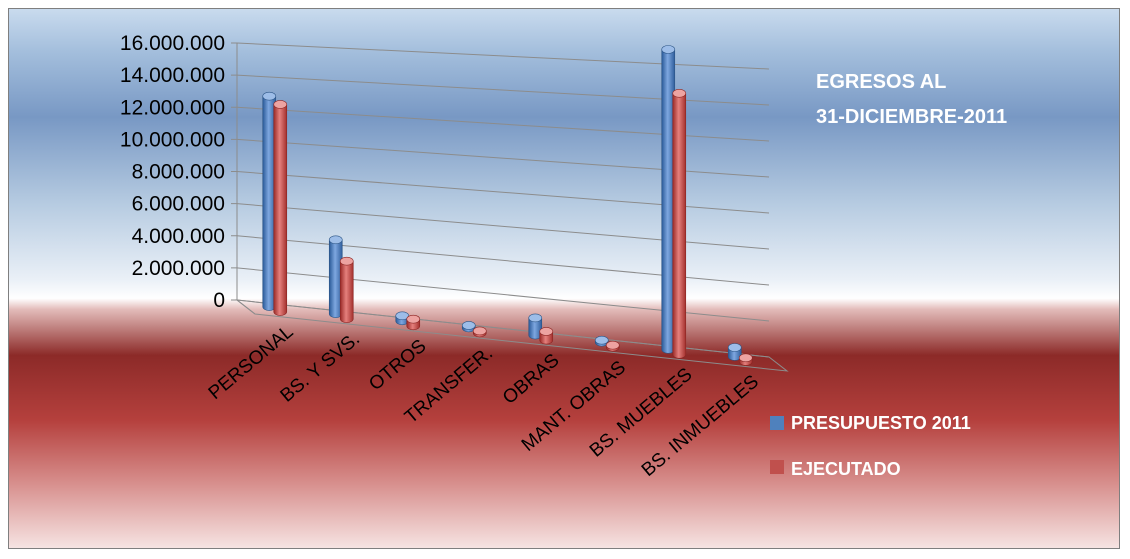  I want to click on y-tick-label: 0, so click(219, 300).